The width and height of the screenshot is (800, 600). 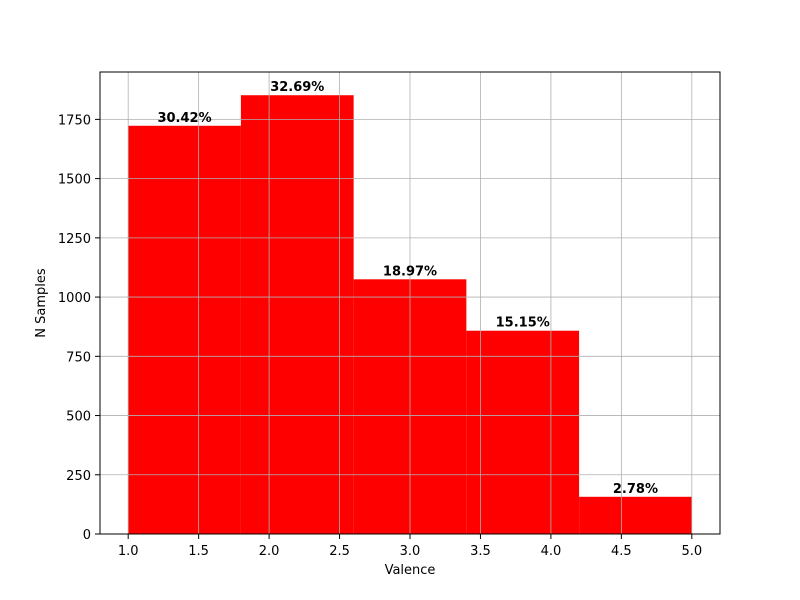 I want to click on x-tick-label: 1.0, so click(x=128, y=551).